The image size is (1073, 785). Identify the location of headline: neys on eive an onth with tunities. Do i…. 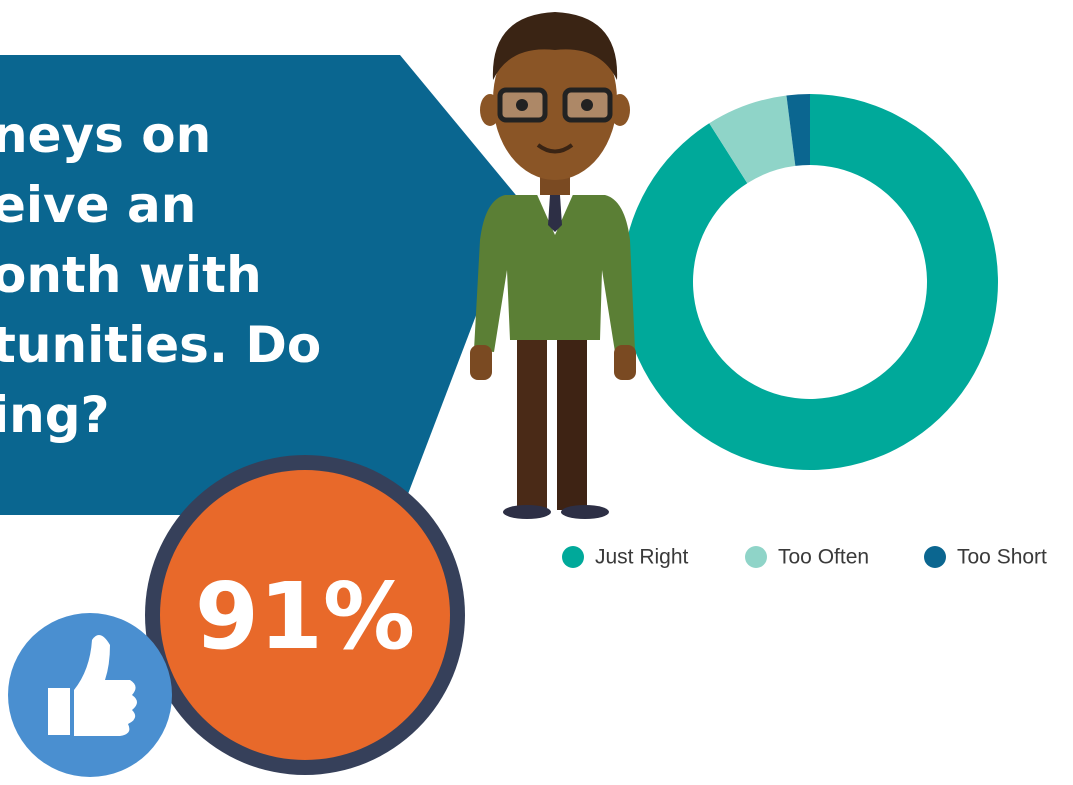
(160, 275).